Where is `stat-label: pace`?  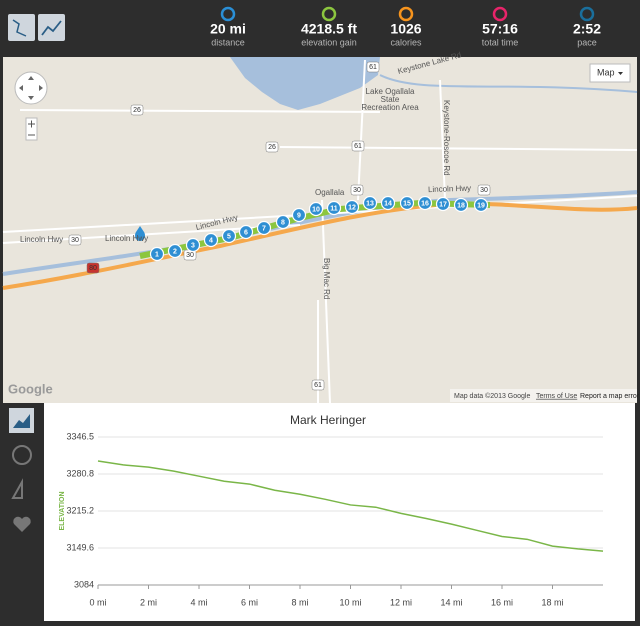
stat-label: pace is located at coordinates (587, 42).